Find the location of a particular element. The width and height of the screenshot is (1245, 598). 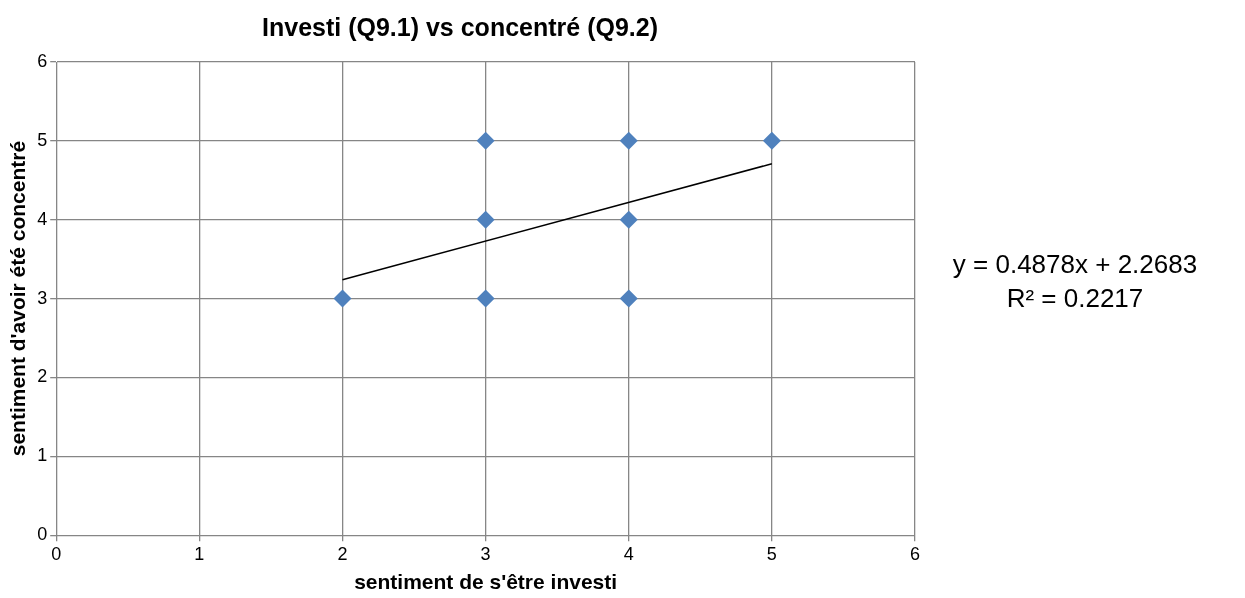

y-tick-label: 4 is located at coordinates (42, 218).